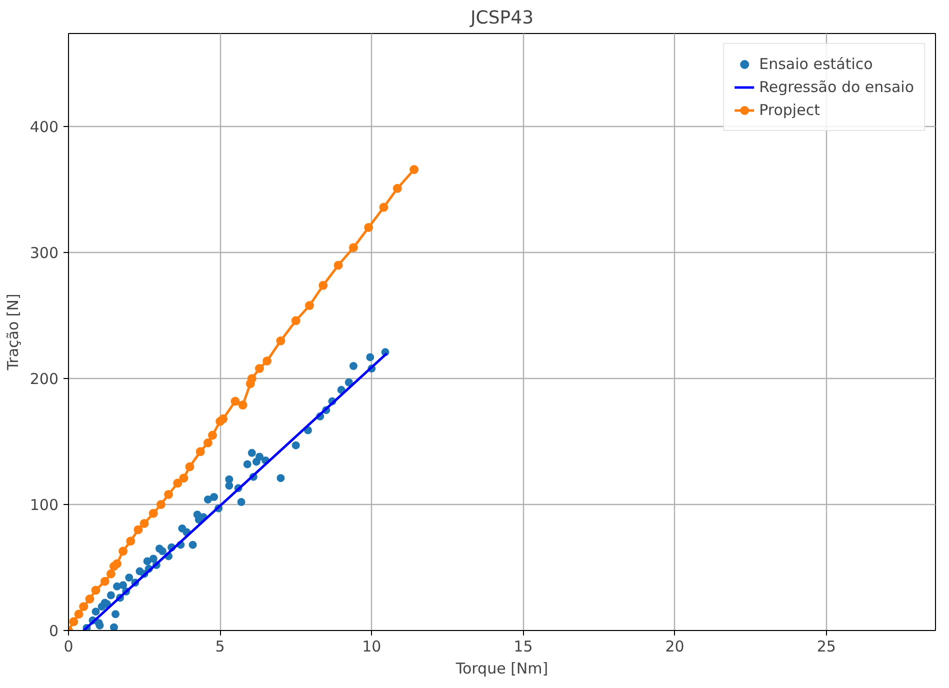 The height and width of the screenshot is (688, 949). I want to click on x-tick-label: 15, so click(523, 647).